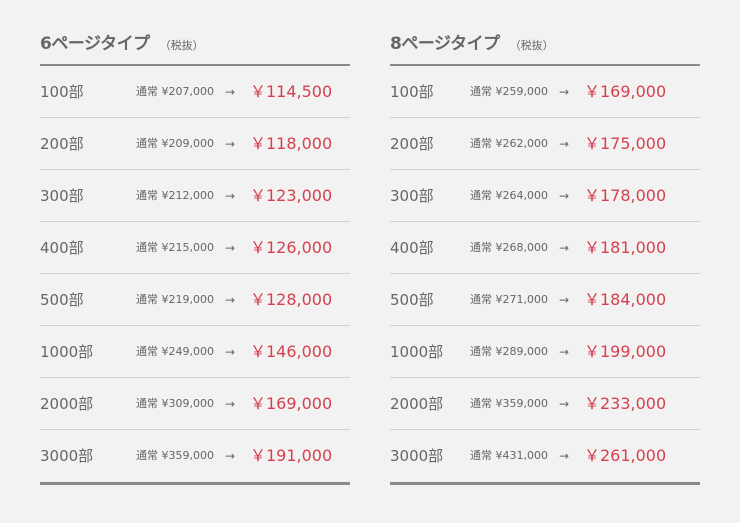 Image resolution: width=740 pixels, height=523 pixels. I want to click on regular-price: 通常 ¥215,000, so click(175, 247).